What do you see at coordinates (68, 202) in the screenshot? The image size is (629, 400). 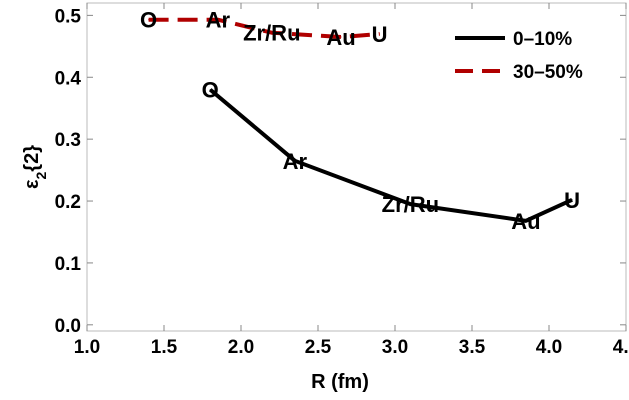 I see `y-tick-label: 0.2` at bounding box center [68, 202].